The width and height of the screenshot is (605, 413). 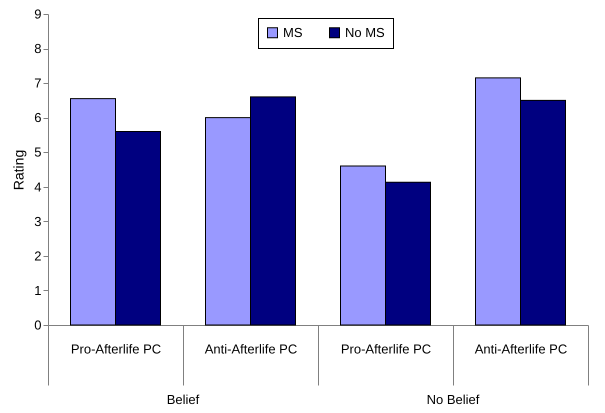 I want to click on y-tick-label: 9, so click(x=38, y=14).